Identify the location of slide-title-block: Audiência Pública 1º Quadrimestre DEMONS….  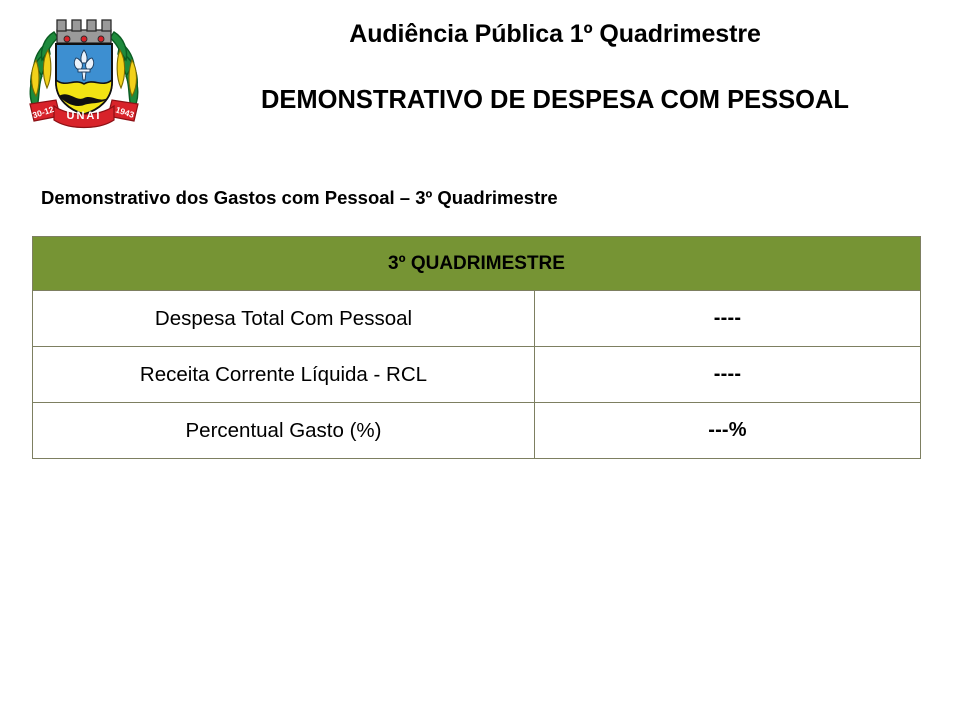
(555, 67).